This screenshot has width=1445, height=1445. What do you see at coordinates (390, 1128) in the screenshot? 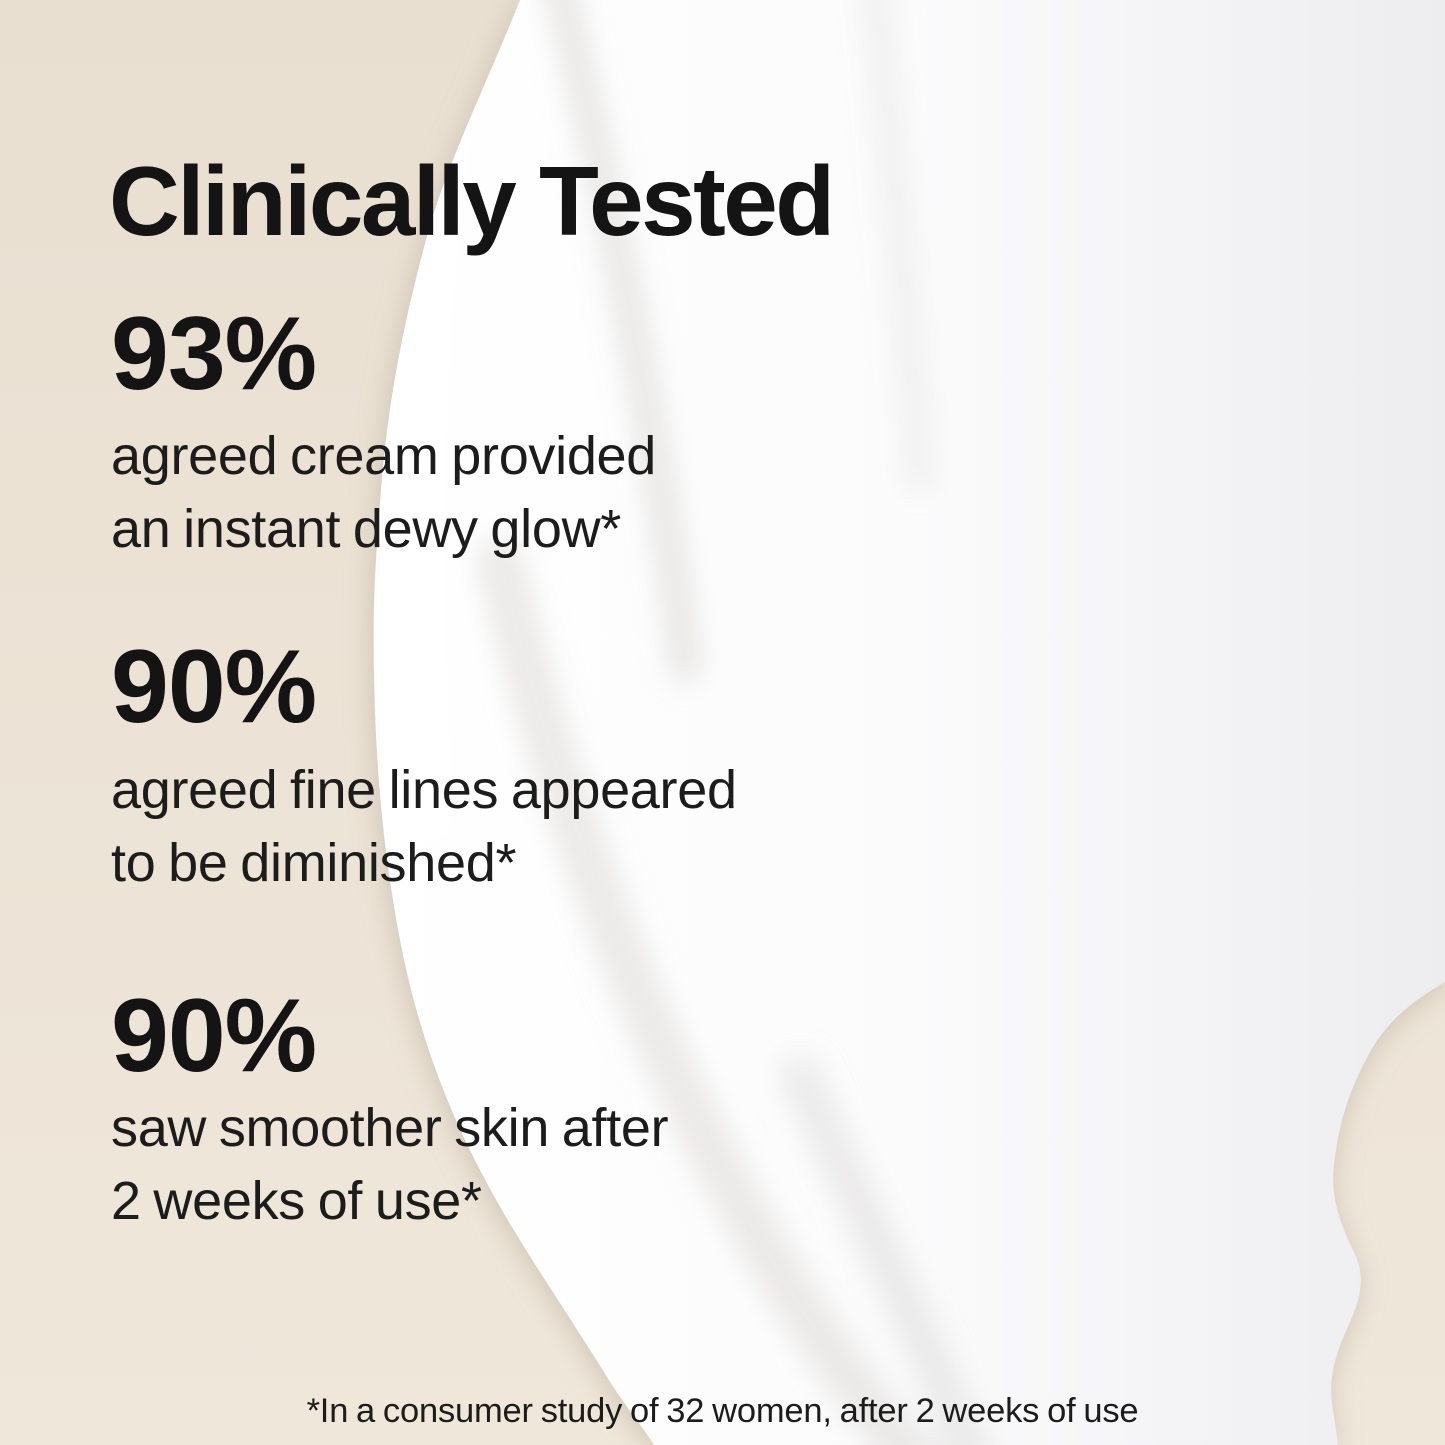
I see `stat-description-line: saw smoother skin after` at bounding box center [390, 1128].